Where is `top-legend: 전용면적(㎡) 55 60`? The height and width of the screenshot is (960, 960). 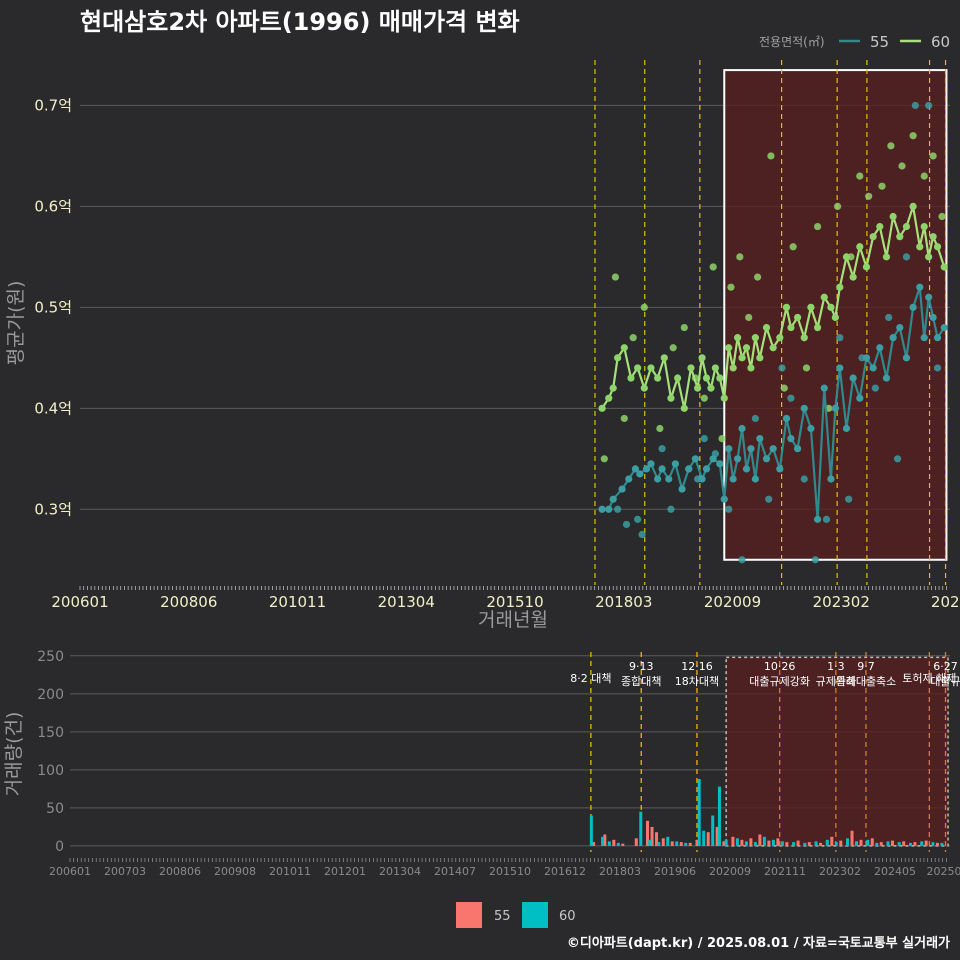
top-legend: 전용면적(㎡) 55 60 is located at coordinates (854, 42).